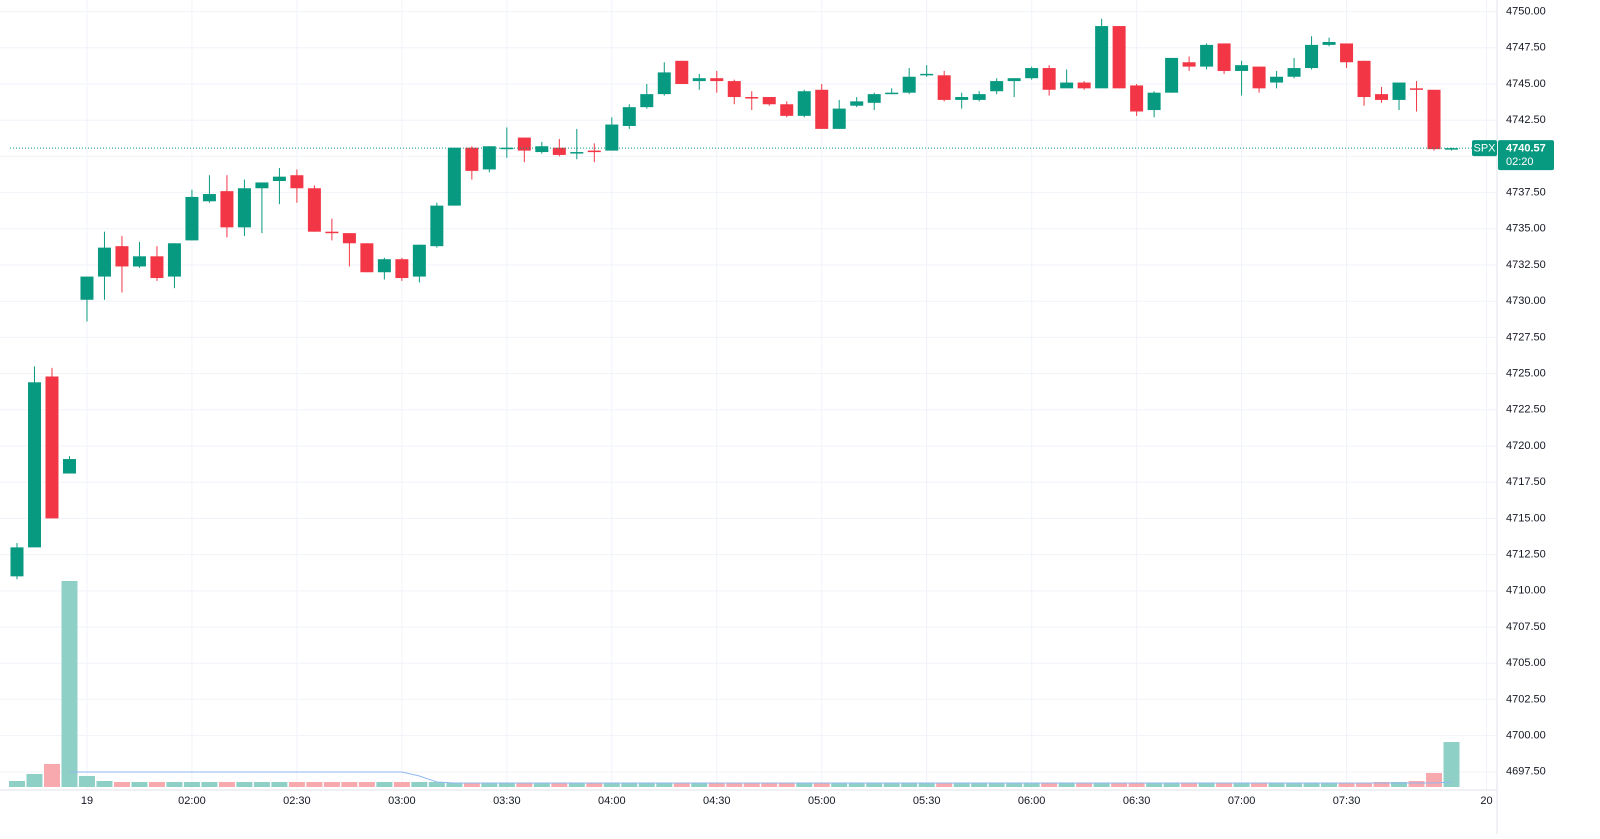  What do you see at coordinates (1526, 446) in the screenshot?
I see `y-tick-label: 4720.00` at bounding box center [1526, 446].